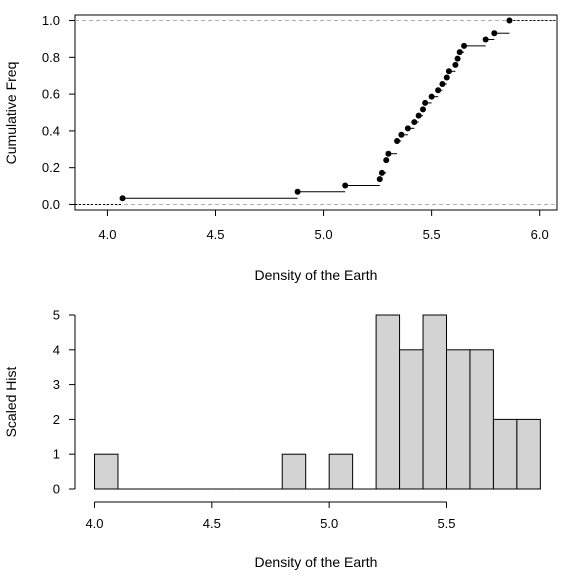  What do you see at coordinates (56, 454) in the screenshot?
I see `histogram-y-tick-label: 1` at bounding box center [56, 454].